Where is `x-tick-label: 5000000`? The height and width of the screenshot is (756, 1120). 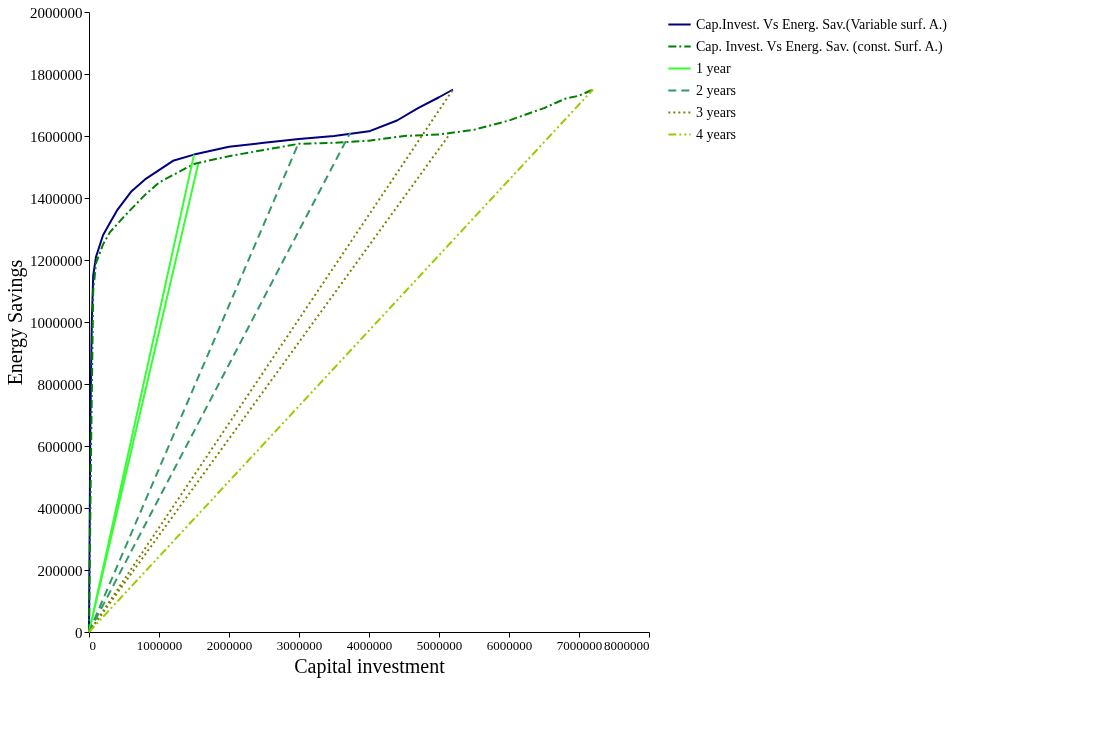
x-tick-label: 5000000 is located at coordinates (439, 645).